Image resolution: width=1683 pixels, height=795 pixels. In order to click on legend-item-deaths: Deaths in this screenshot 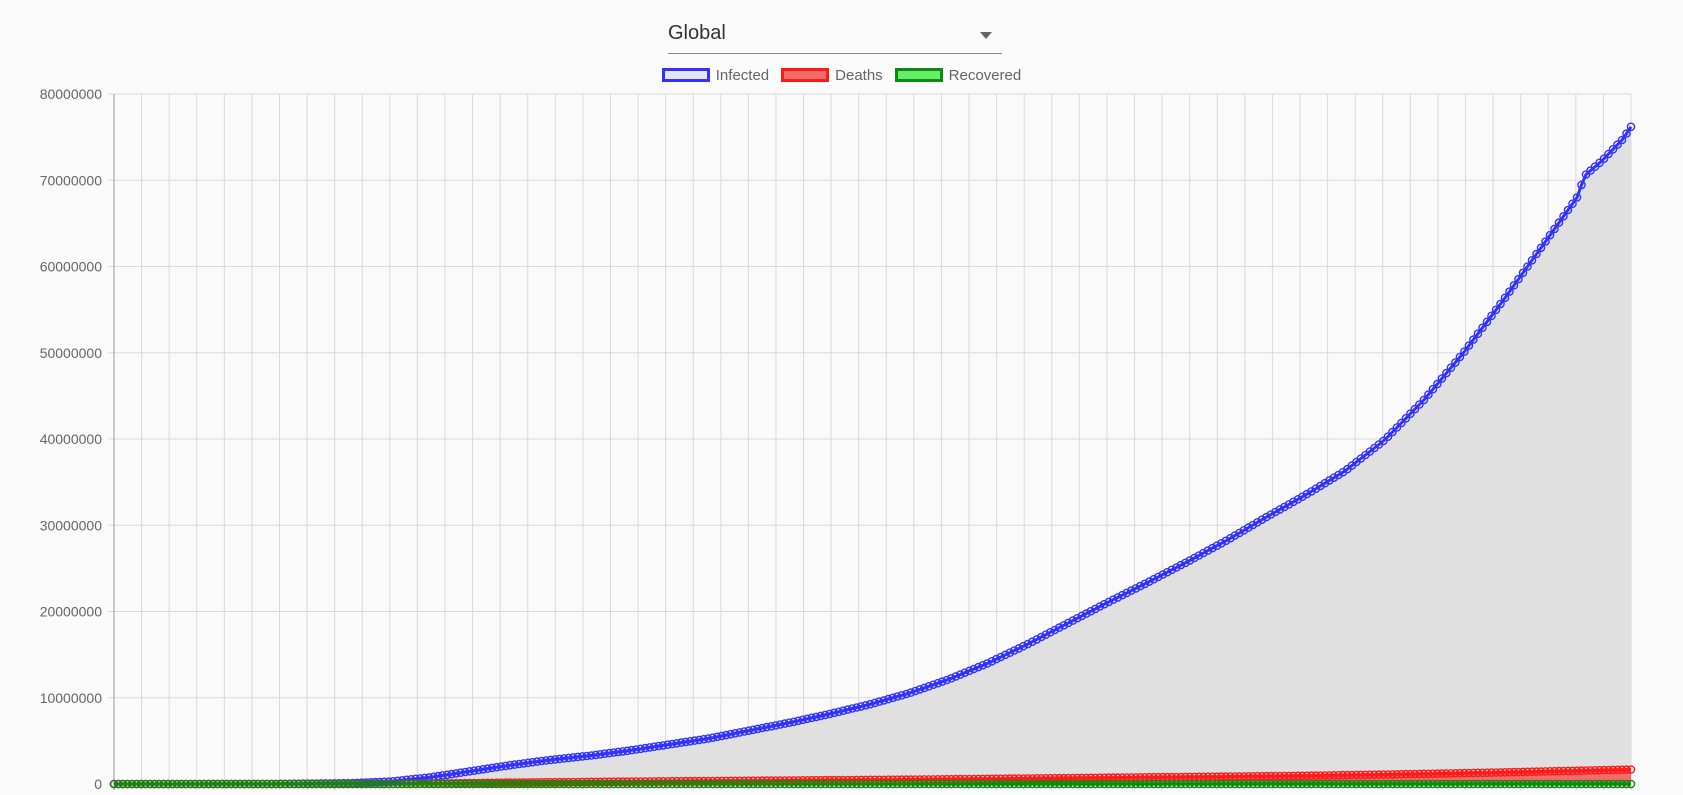, I will do `click(832, 75)`.